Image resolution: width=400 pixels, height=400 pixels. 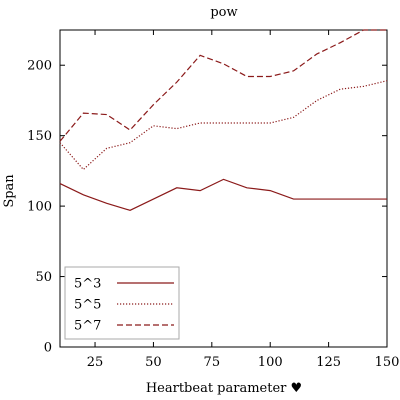 I want to click on x-tick-label: 100, so click(x=270, y=362).